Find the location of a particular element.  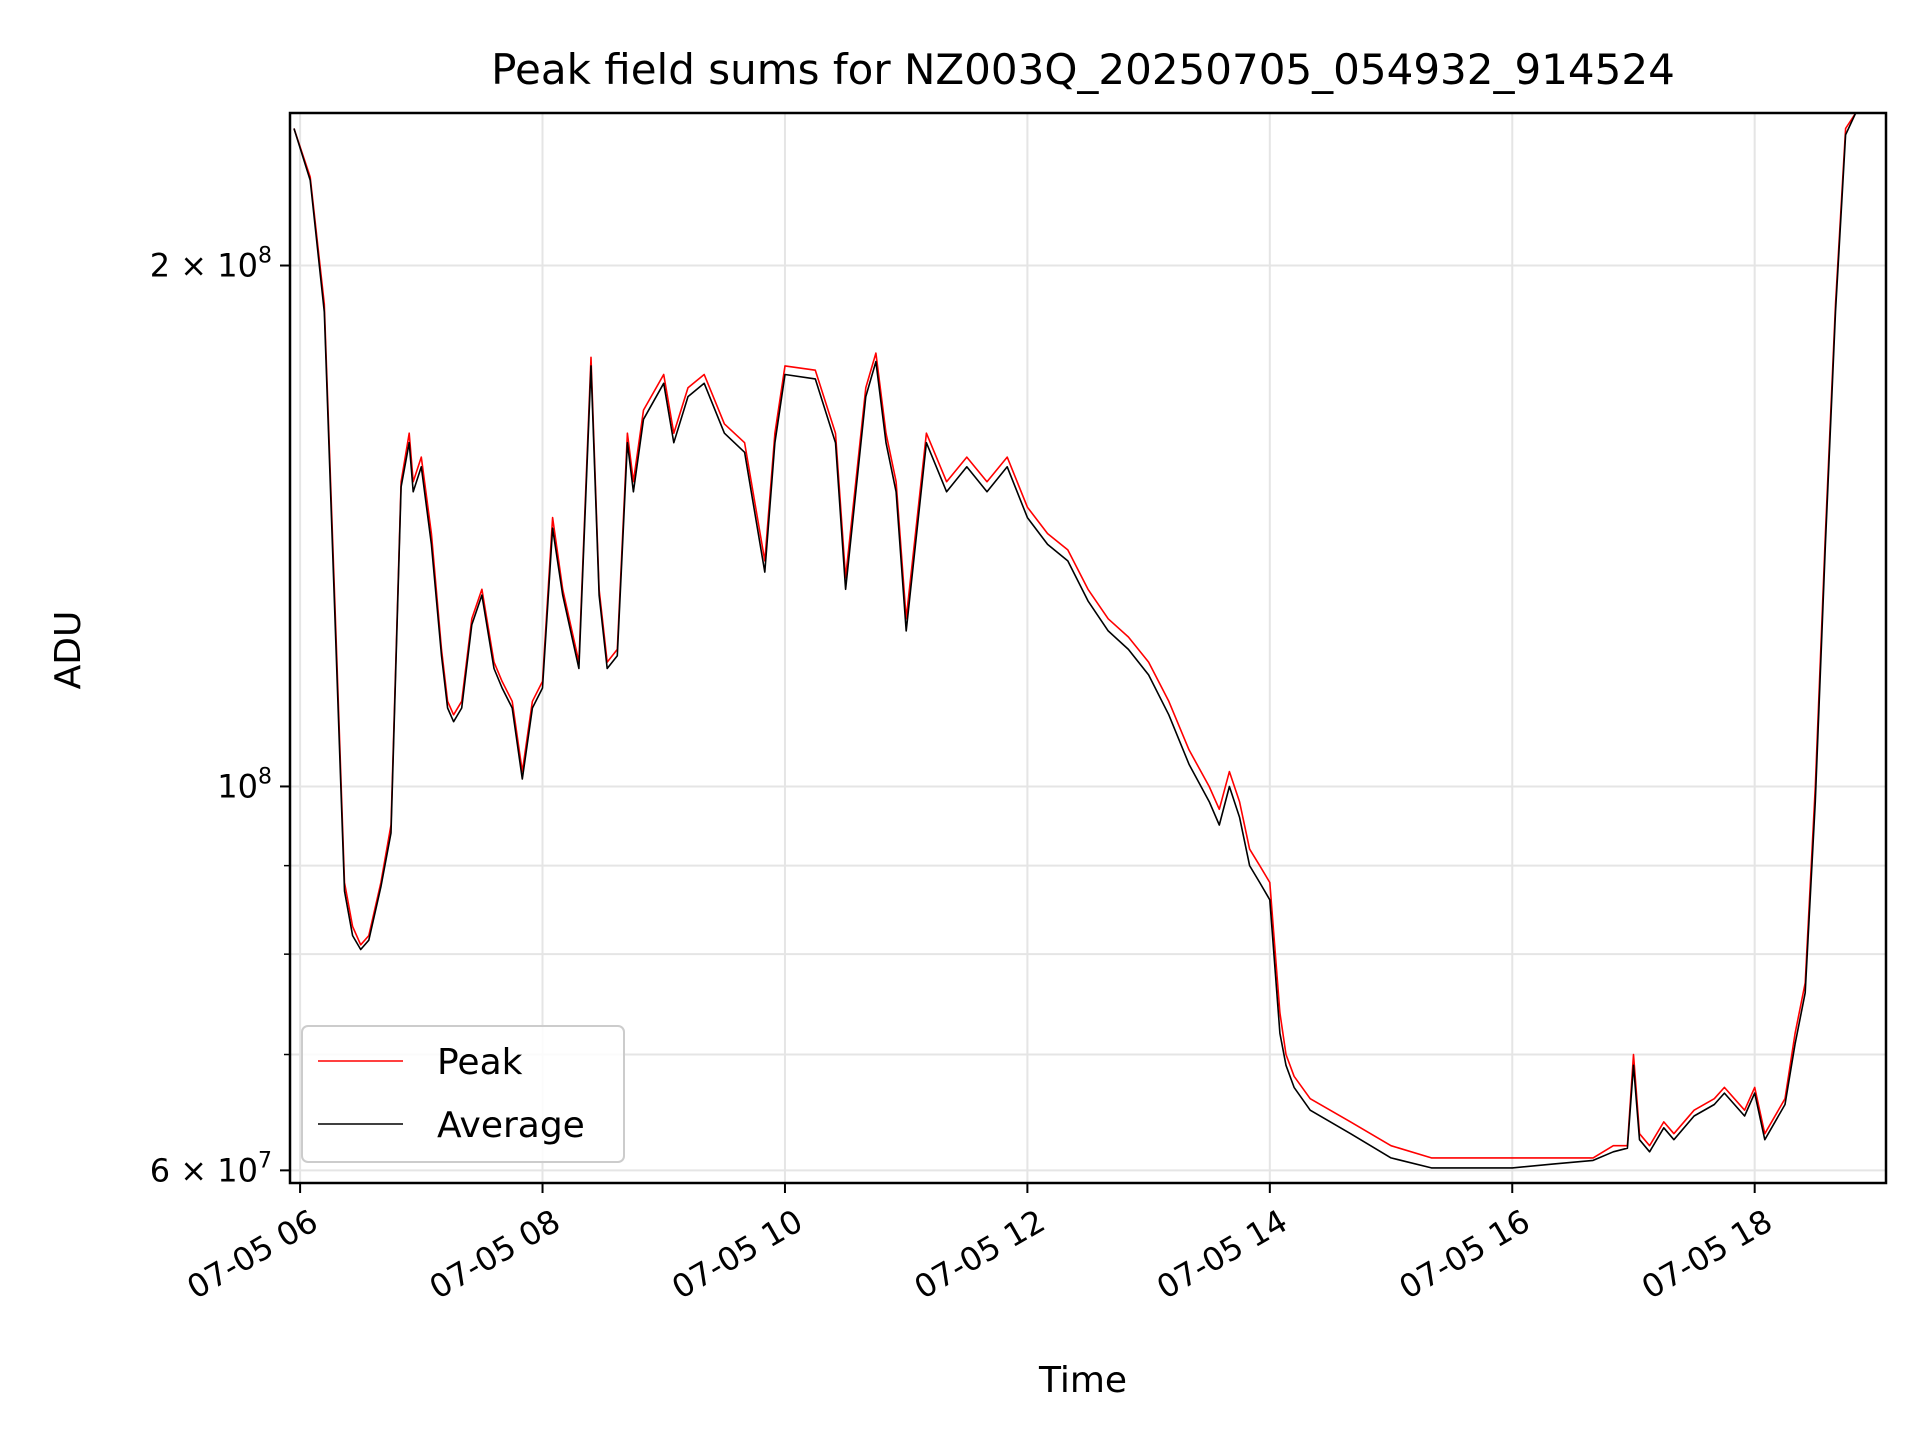

legend-box is located at coordinates (463, 1094).